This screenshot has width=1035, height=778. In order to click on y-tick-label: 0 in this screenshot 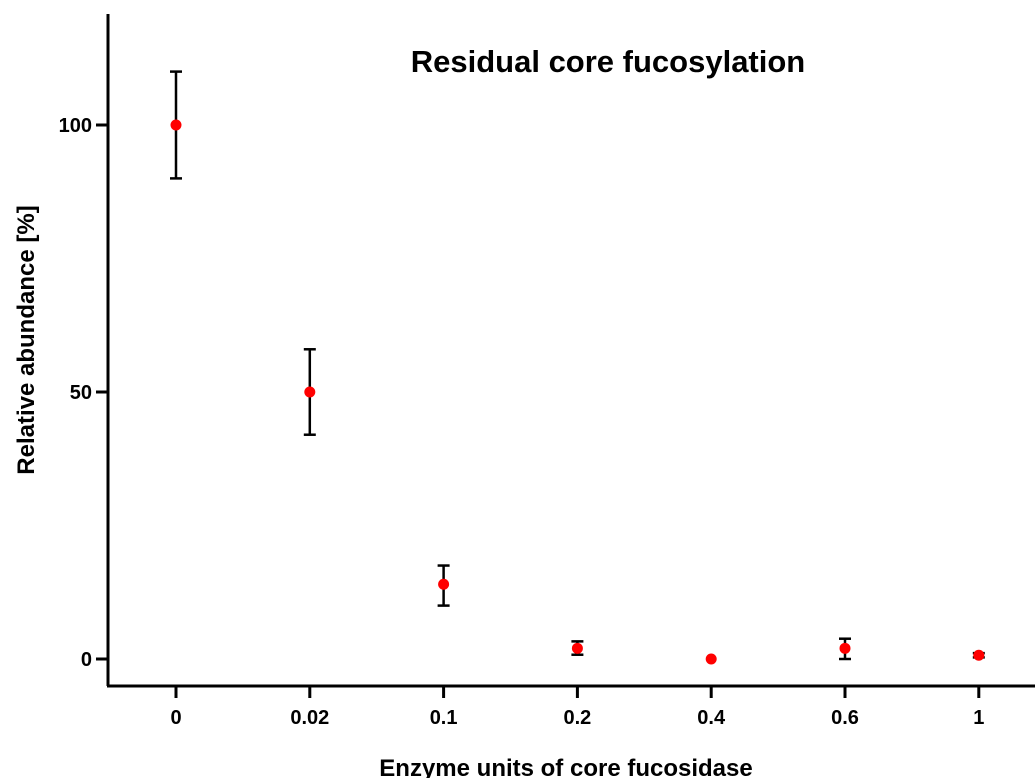, I will do `click(86, 660)`.